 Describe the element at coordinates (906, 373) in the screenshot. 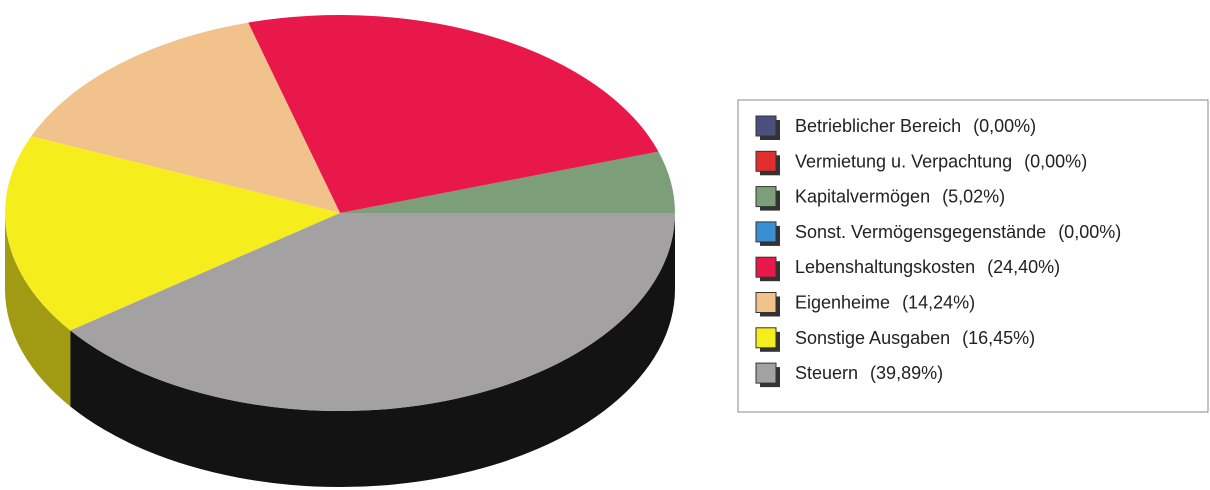

I see `legend-value: (39,89%)` at that location.